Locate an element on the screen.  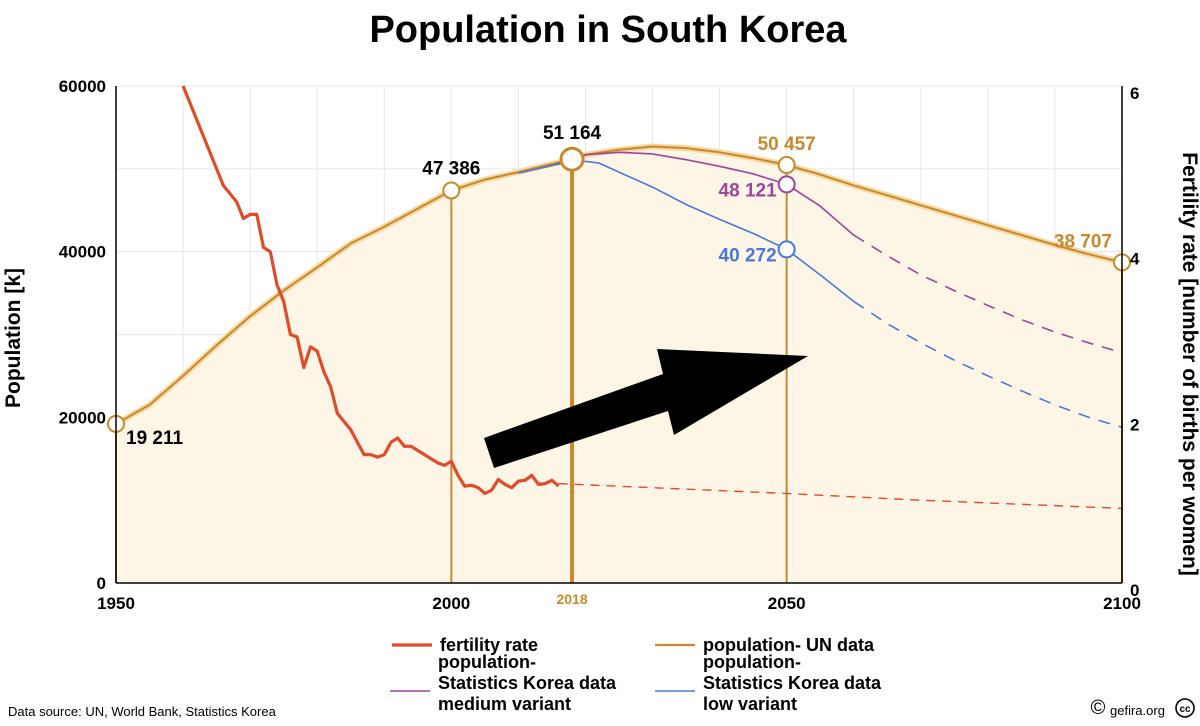
data-label: 51 164 is located at coordinates (572, 133).